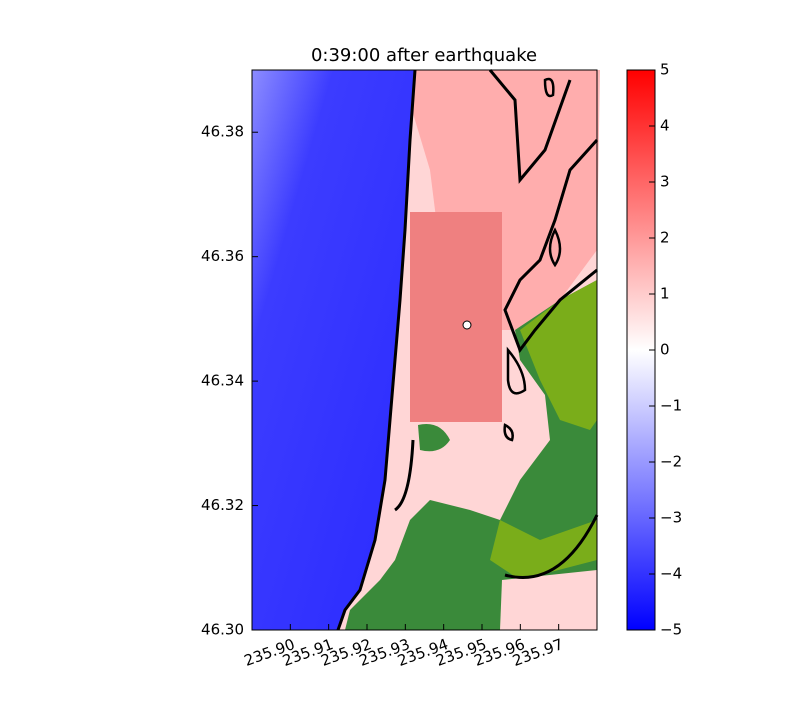 The width and height of the screenshot is (800, 704). What do you see at coordinates (671, 574) in the screenshot?
I see `colorbar-tick-label: −4` at bounding box center [671, 574].